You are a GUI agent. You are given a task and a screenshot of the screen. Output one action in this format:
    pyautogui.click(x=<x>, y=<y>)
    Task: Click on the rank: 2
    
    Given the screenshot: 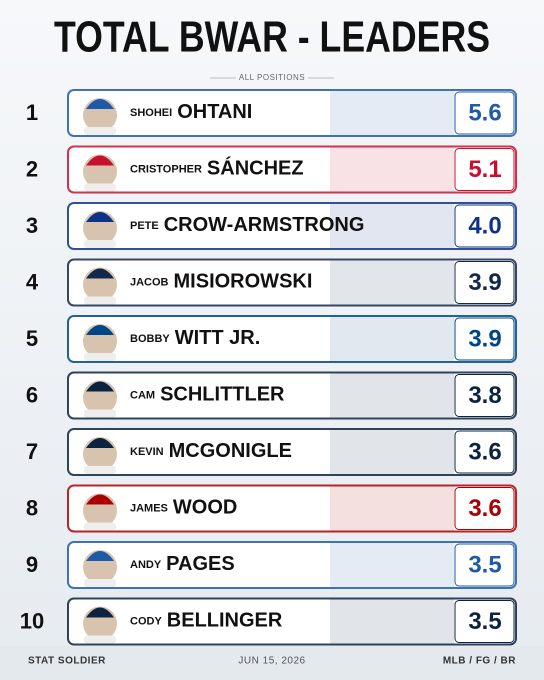 What is the action you would take?
    pyautogui.click(x=32, y=168)
    